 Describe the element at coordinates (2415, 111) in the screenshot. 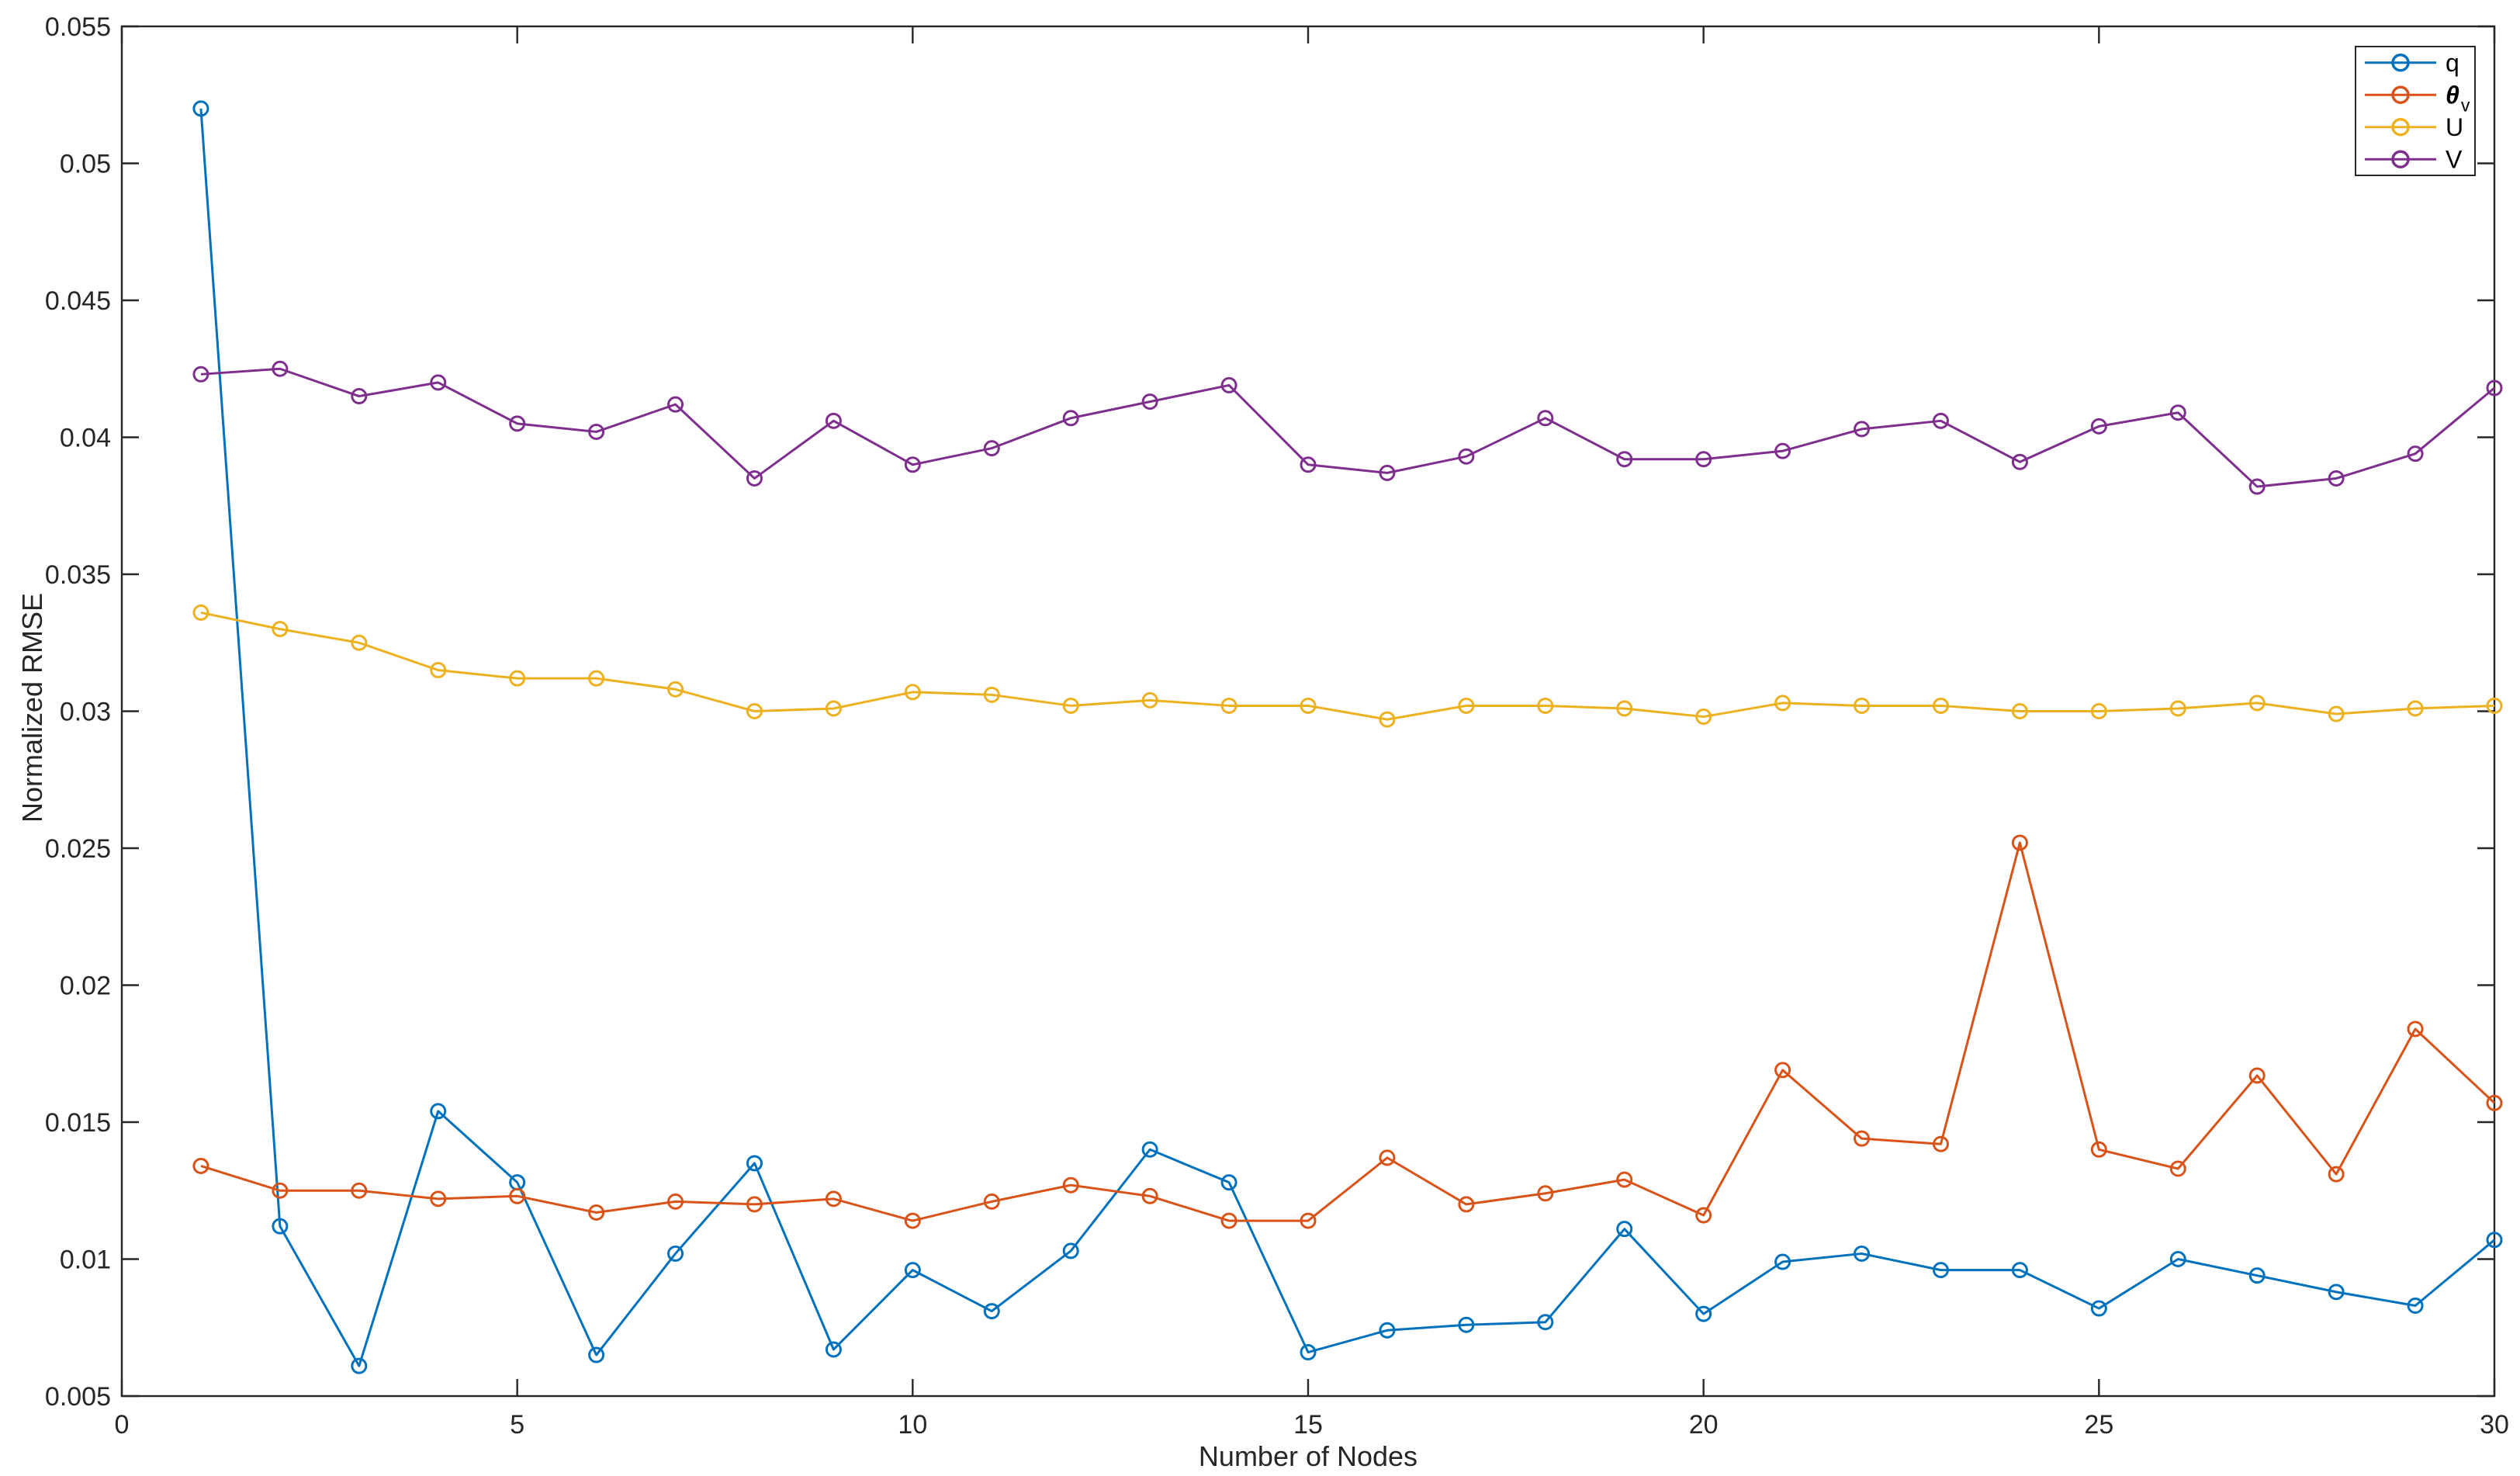

I see `legend-box` at that location.